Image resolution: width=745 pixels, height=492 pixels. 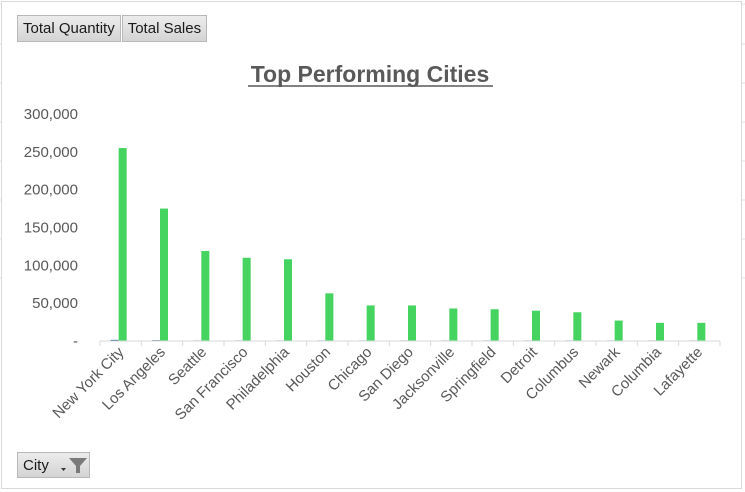 What do you see at coordinates (51, 190) in the screenshot?
I see `y-tick-label: 200,000` at bounding box center [51, 190].